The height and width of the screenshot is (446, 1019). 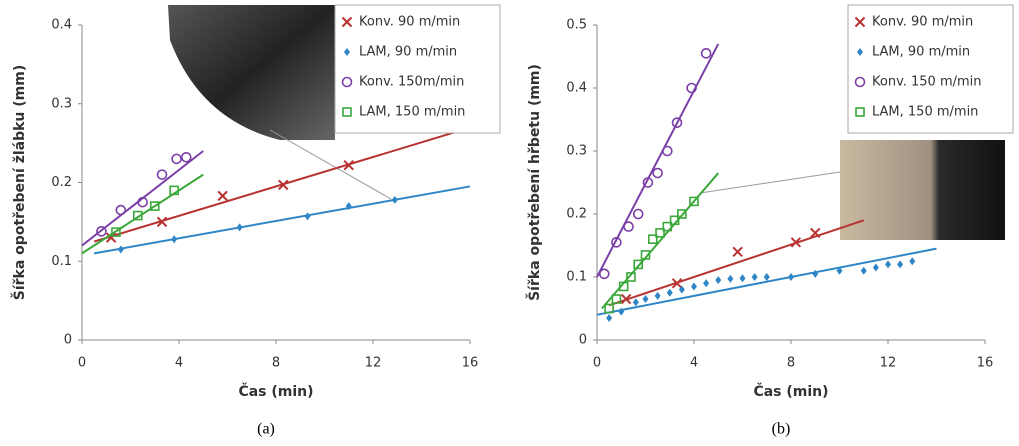 I want to click on caption: (b), so click(x=781, y=429).